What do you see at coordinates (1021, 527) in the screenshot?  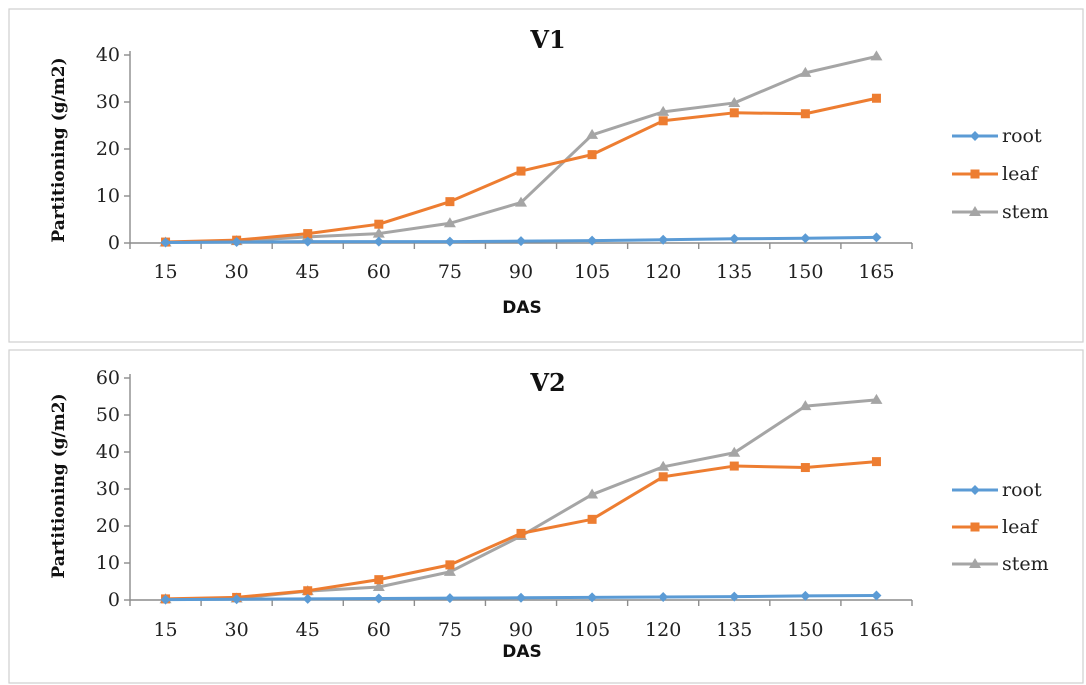 I see `chart-v2-legend-leaf-label: leaf` at bounding box center [1021, 527].